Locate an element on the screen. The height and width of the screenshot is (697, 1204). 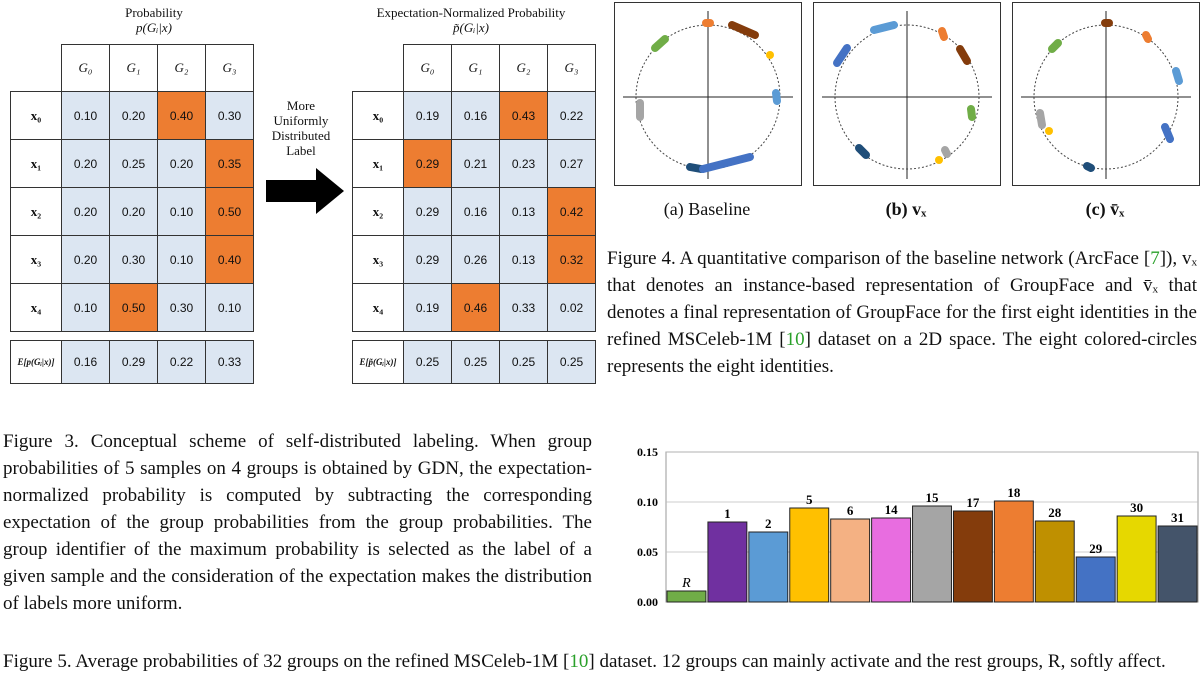
expectation-cell: 0.22 is located at coordinates (181, 362).